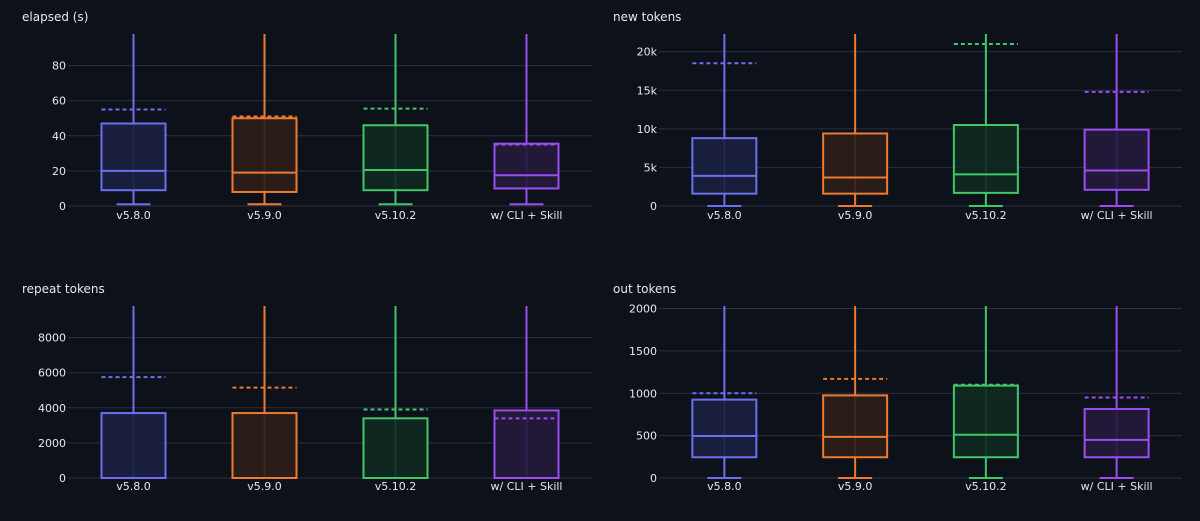 The image size is (1200, 521). What do you see at coordinates (63, 289) in the screenshot?
I see `chart-title: repeat tokens` at bounding box center [63, 289].